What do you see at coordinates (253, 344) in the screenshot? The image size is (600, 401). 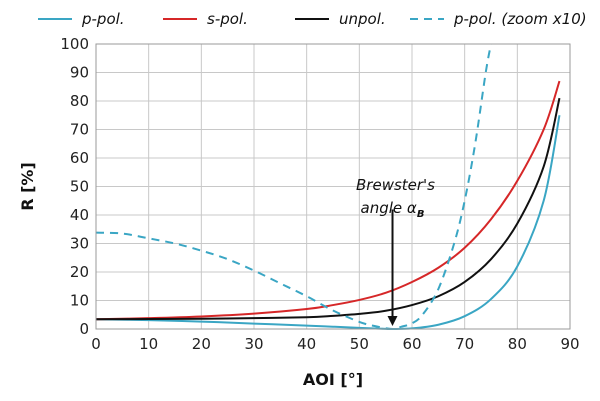 I see `x-tick-label: 30` at bounding box center [253, 344].